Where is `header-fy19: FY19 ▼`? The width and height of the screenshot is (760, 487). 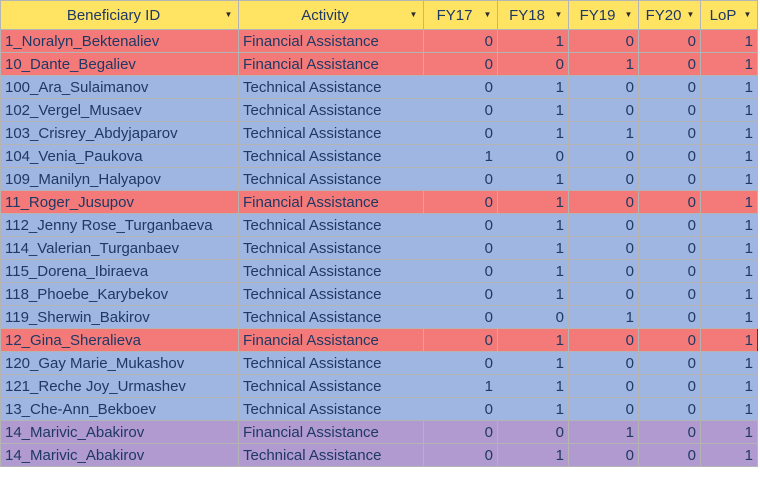 header-fy19: FY19 ▼ is located at coordinates (603, 15).